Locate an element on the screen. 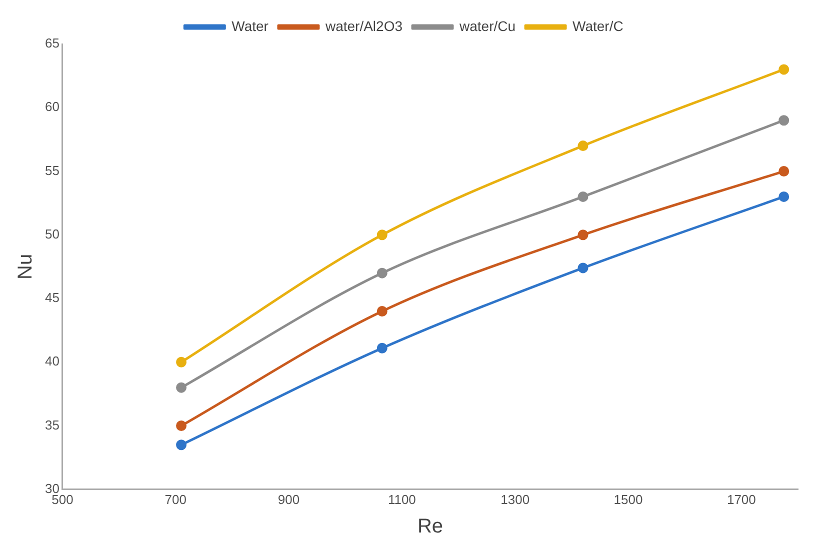 The image size is (828, 548). x-tick-label: 1300 is located at coordinates (515, 499).